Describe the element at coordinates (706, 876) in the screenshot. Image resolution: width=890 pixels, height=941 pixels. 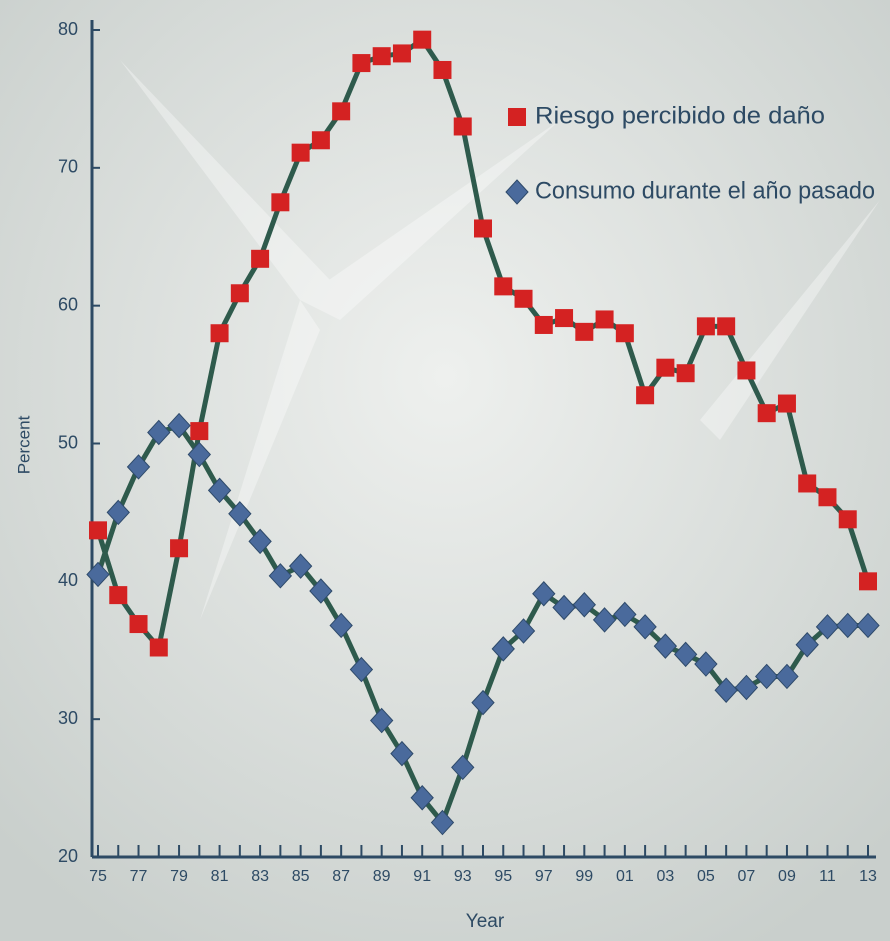
I see `x-tick-label: 05` at that location.